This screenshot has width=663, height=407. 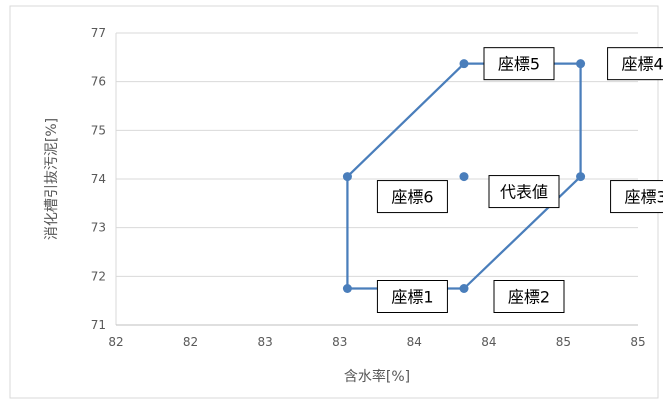 I want to click on data-label-5: 座標5, so click(x=519, y=64).